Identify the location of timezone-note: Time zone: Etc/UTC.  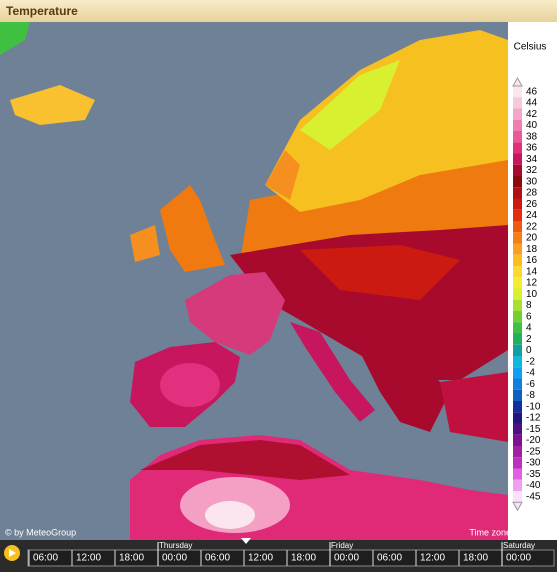
(509, 532).